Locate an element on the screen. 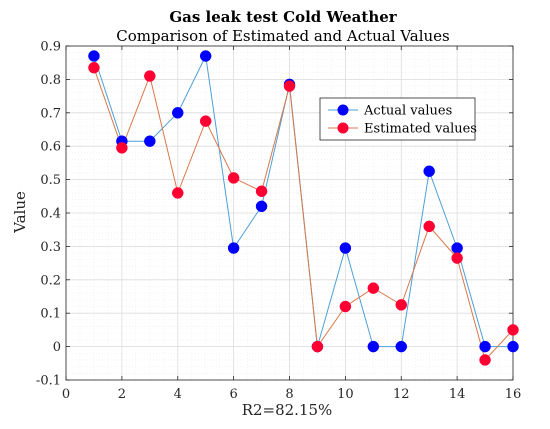  y-tick-label: 0.9 is located at coordinates (50, 47).